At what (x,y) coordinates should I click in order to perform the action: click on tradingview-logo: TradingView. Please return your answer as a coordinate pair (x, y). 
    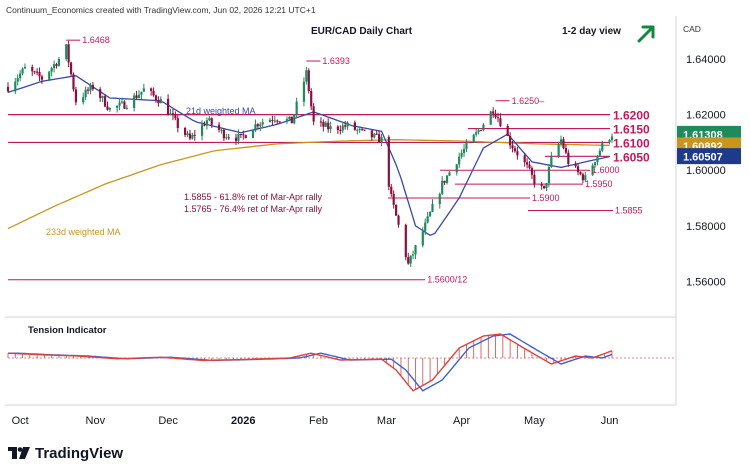
    Looking at the image, I should click on (65, 453).